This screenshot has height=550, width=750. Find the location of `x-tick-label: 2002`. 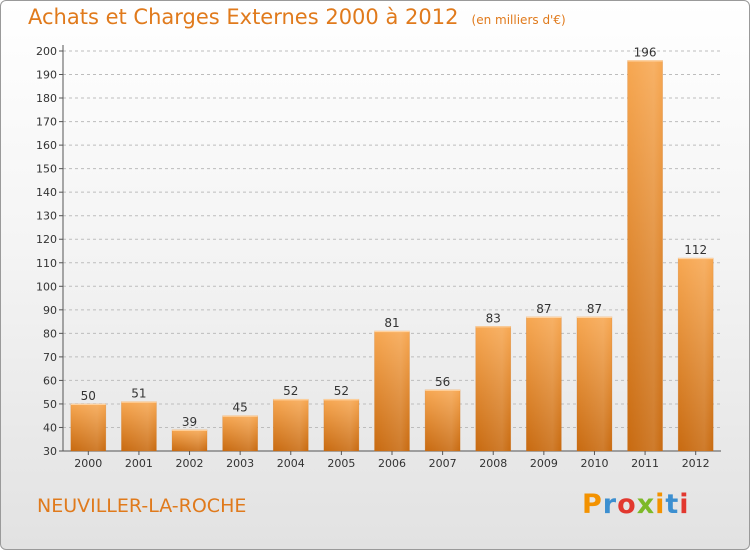

x-tick-label: 2002 is located at coordinates (190, 463).